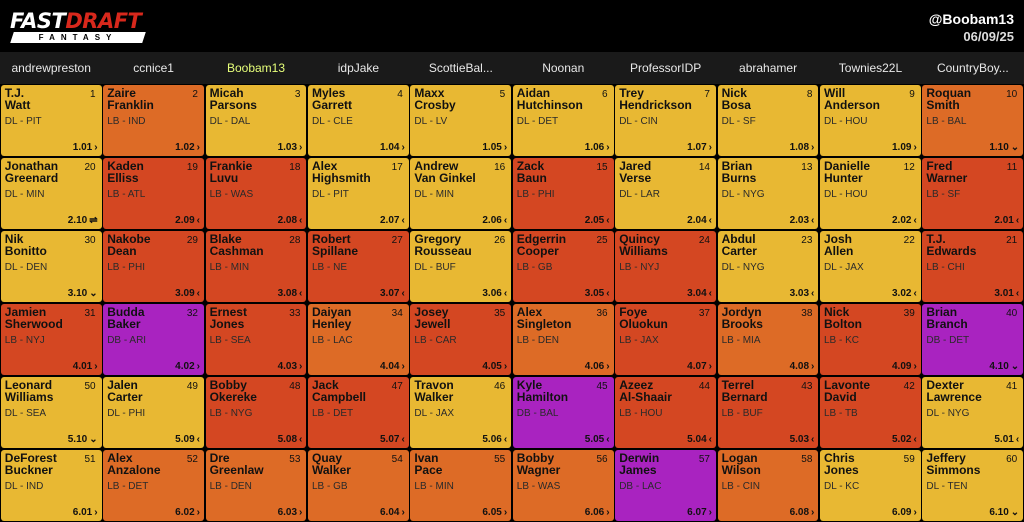  What do you see at coordinates (256, 68) in the screenshot?
I see `team-column-header: Boobam13` at bounding box center [256, 68].